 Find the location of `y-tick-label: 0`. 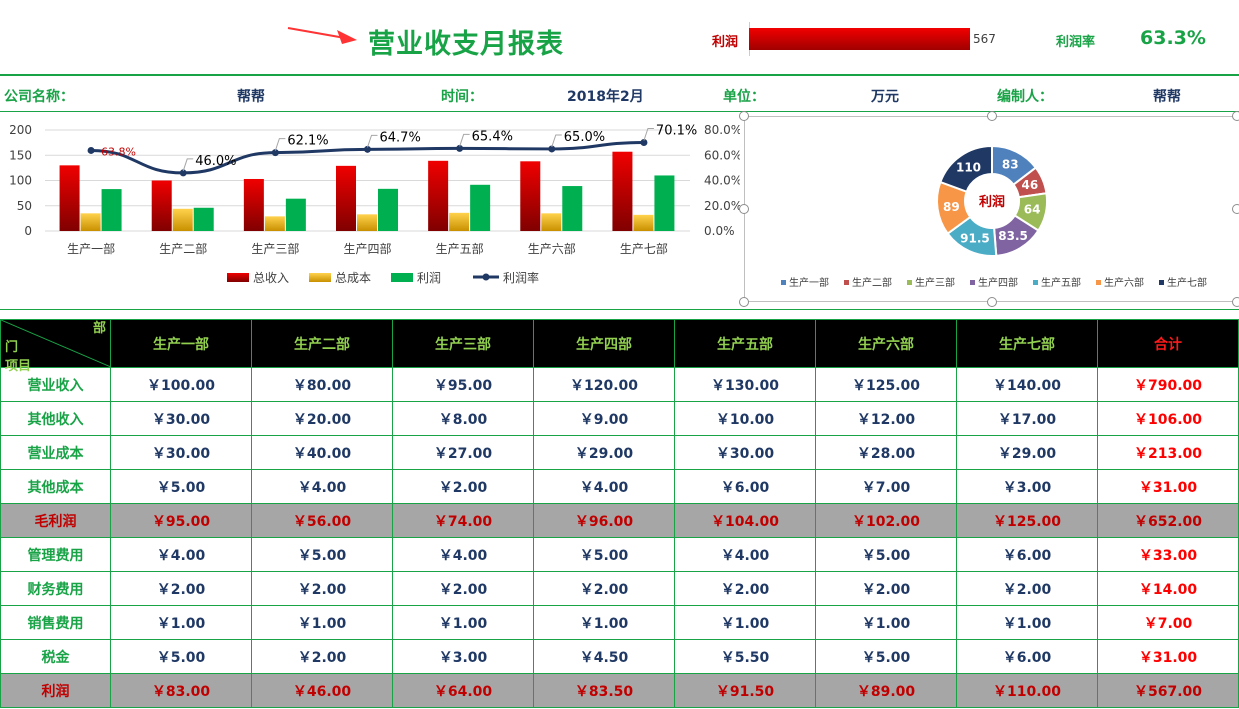

y-tick-label: 0 is located at coordinates (28, 231).